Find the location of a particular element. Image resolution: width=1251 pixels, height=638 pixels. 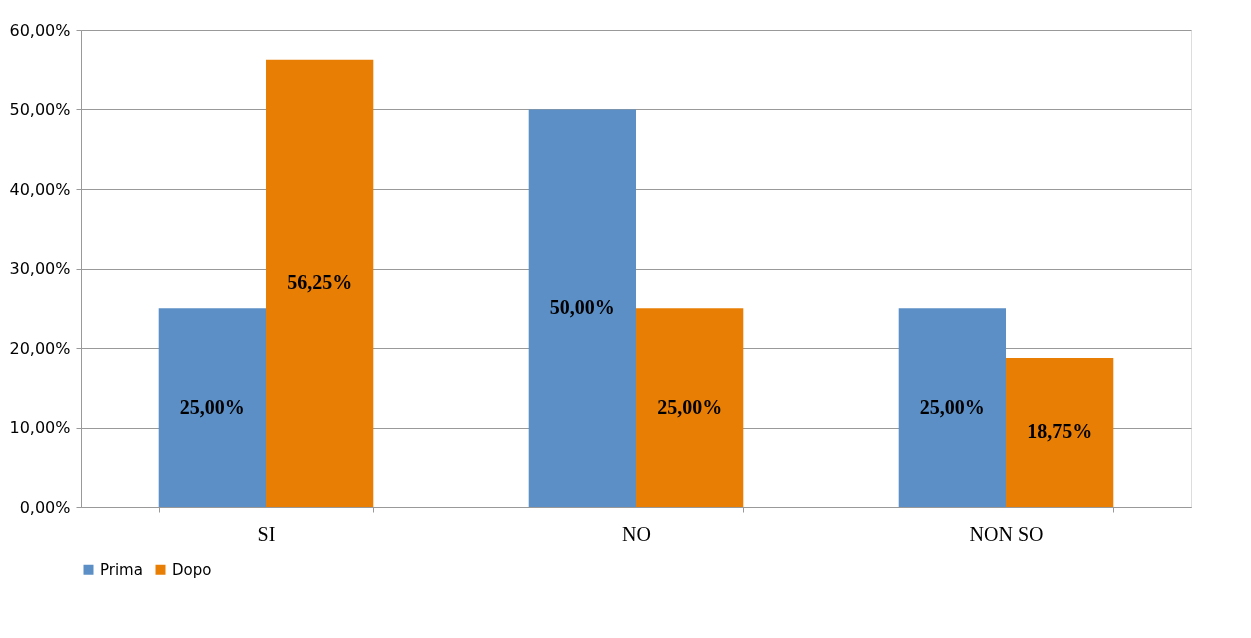

legend-label: Dopo is located at coordinates (192, 569).